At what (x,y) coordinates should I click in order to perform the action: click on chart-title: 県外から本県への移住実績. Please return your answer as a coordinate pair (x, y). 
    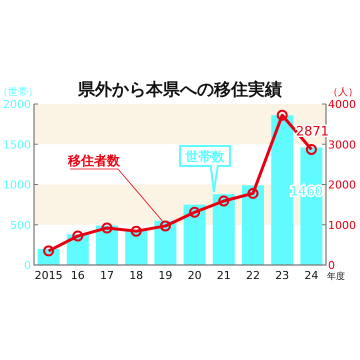
    Looking at the image, I should click on (179, 90).